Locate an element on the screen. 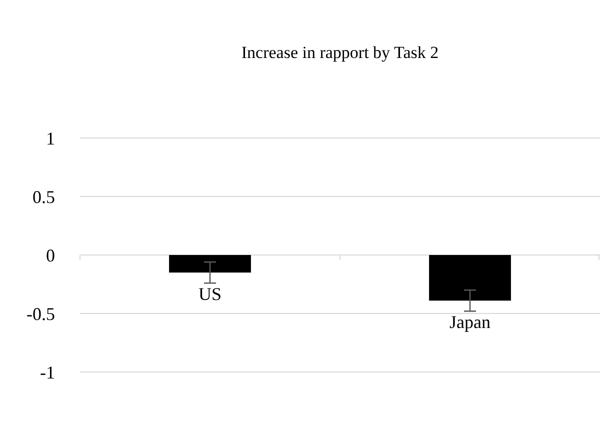 This screenshot has height=438, width=600. x-tick-label: Japan is located at coordinates (470, 322).